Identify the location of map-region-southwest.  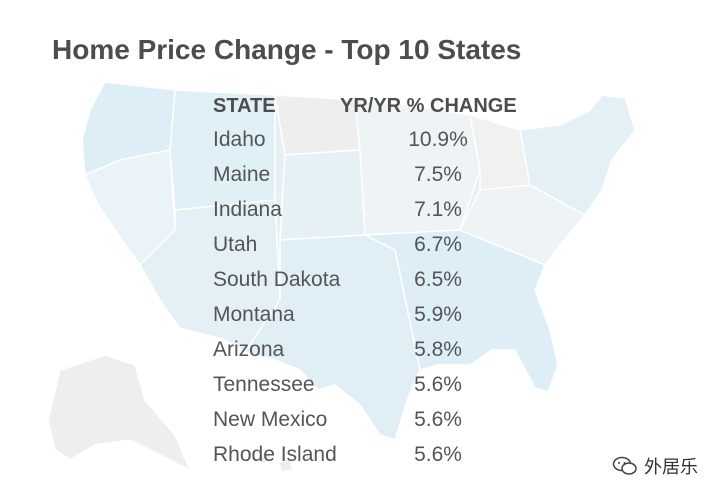
(210, 276).